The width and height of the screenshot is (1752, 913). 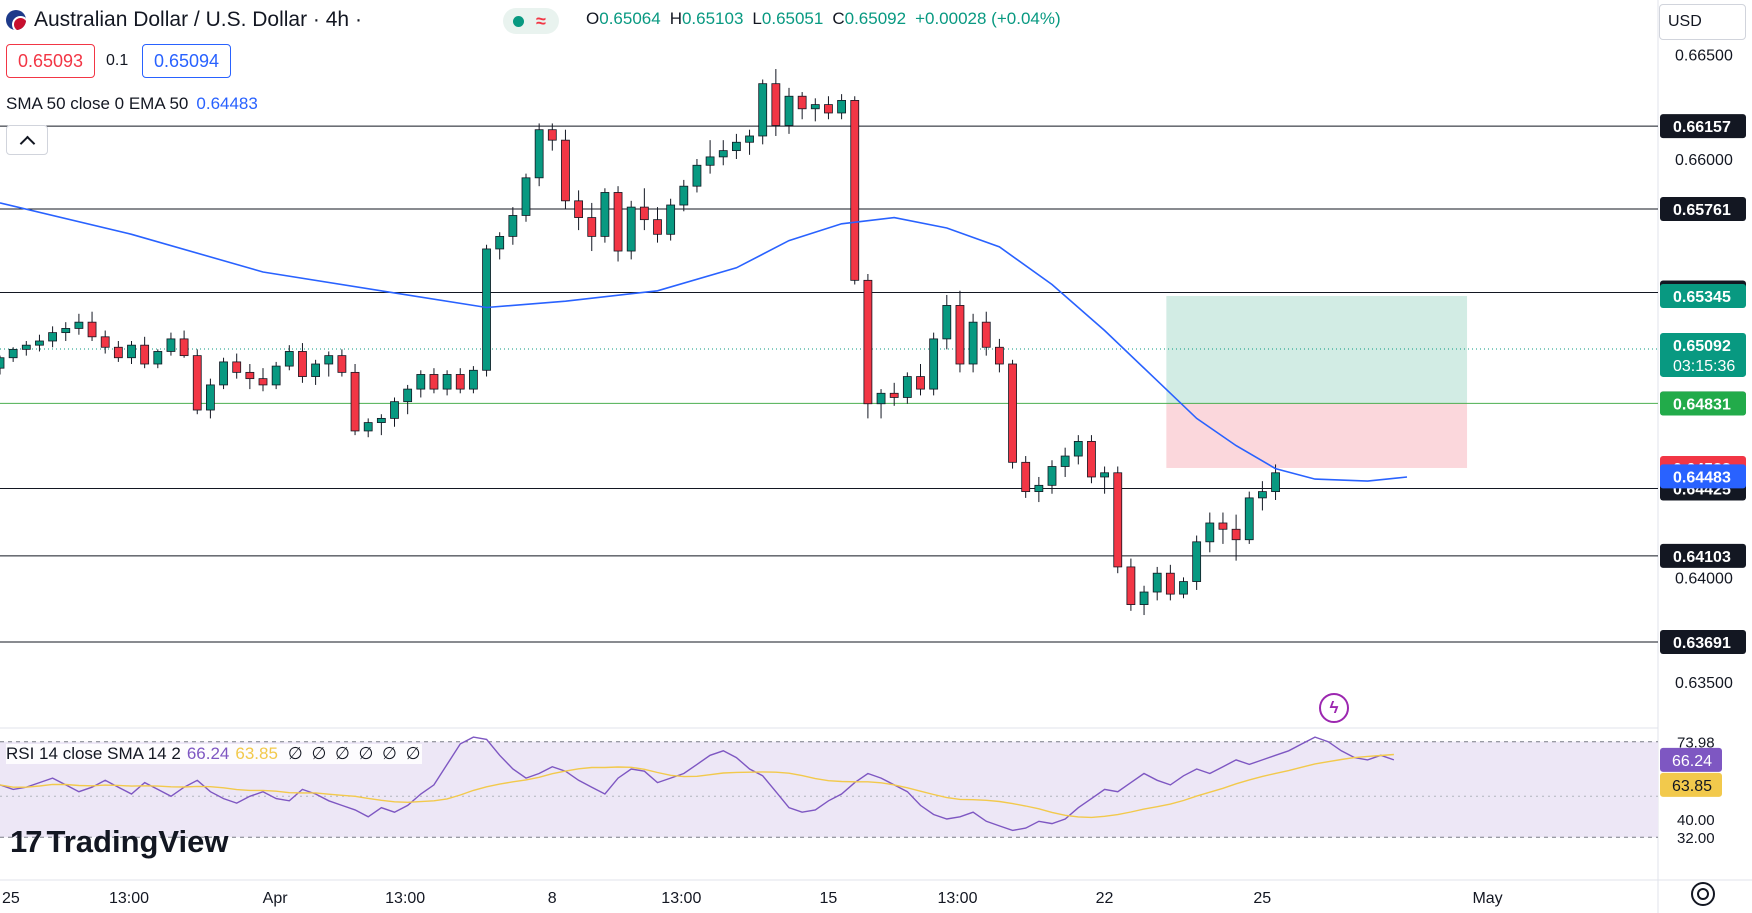 What do you see at coordinates (1317, 435) in the screenshot?
I see `position-loss-zone` at bounding box center [1317, 435].